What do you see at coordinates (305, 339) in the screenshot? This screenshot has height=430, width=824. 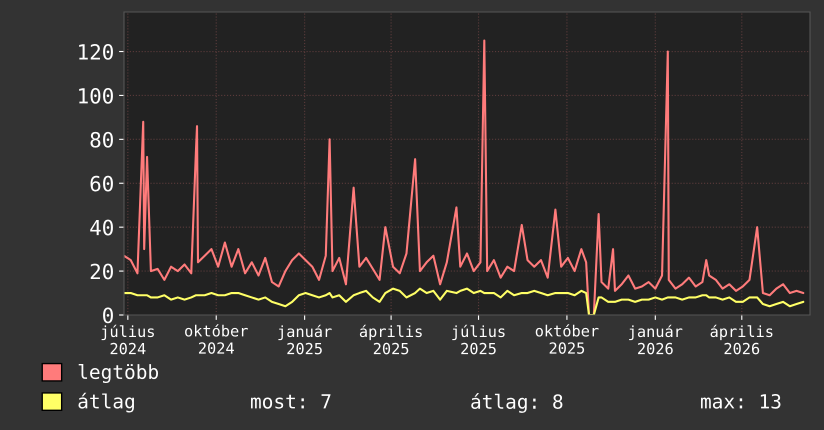 I see `x-tick-label: január 2025` at bounding box center [305, 339].